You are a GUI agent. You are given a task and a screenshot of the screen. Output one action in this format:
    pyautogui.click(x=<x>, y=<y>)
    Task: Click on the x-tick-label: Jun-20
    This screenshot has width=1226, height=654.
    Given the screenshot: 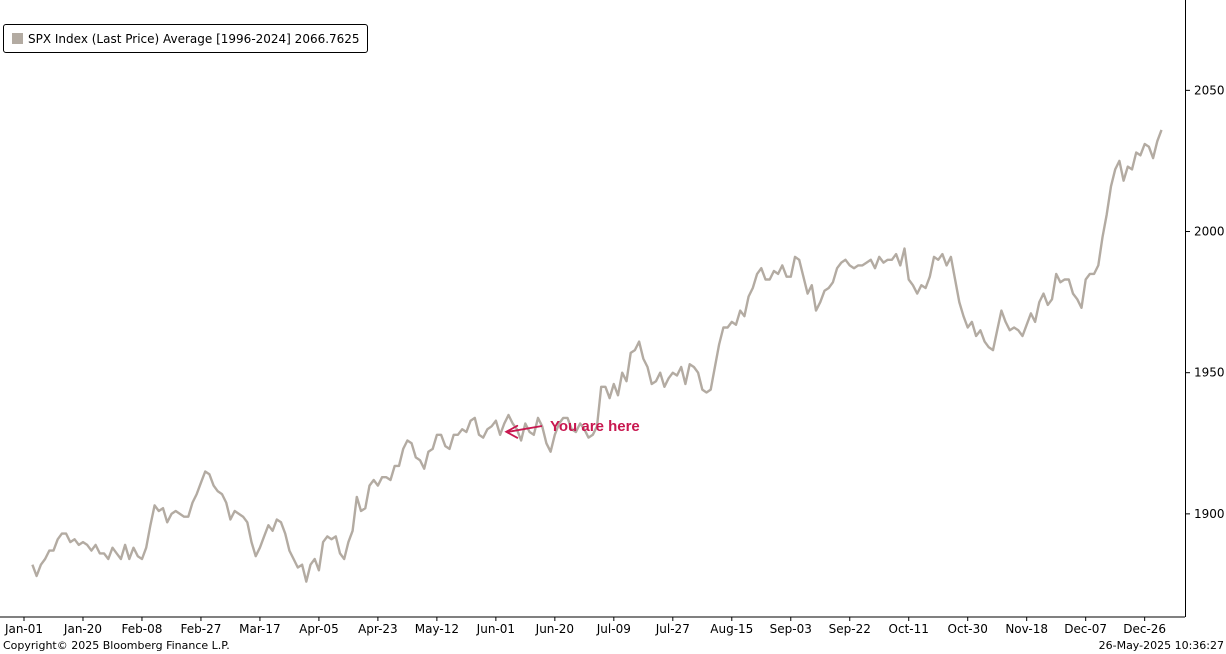 What is the action you would take?
    pyautogui.click(x=554, y=629)
    